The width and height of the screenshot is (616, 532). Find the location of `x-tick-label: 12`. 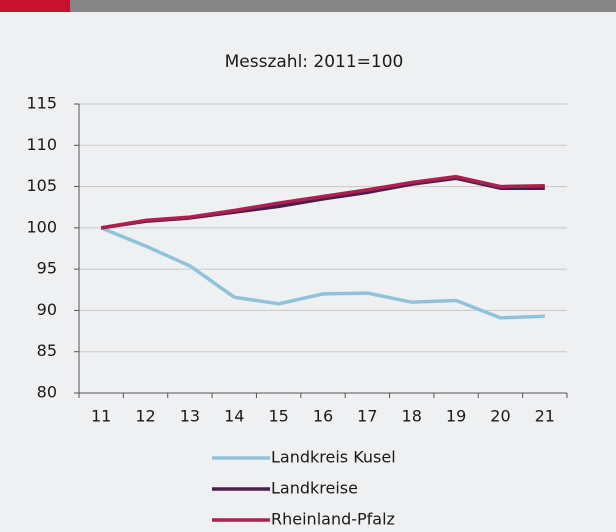

x-tick-label: 12 is located at coordinates (145, 416).